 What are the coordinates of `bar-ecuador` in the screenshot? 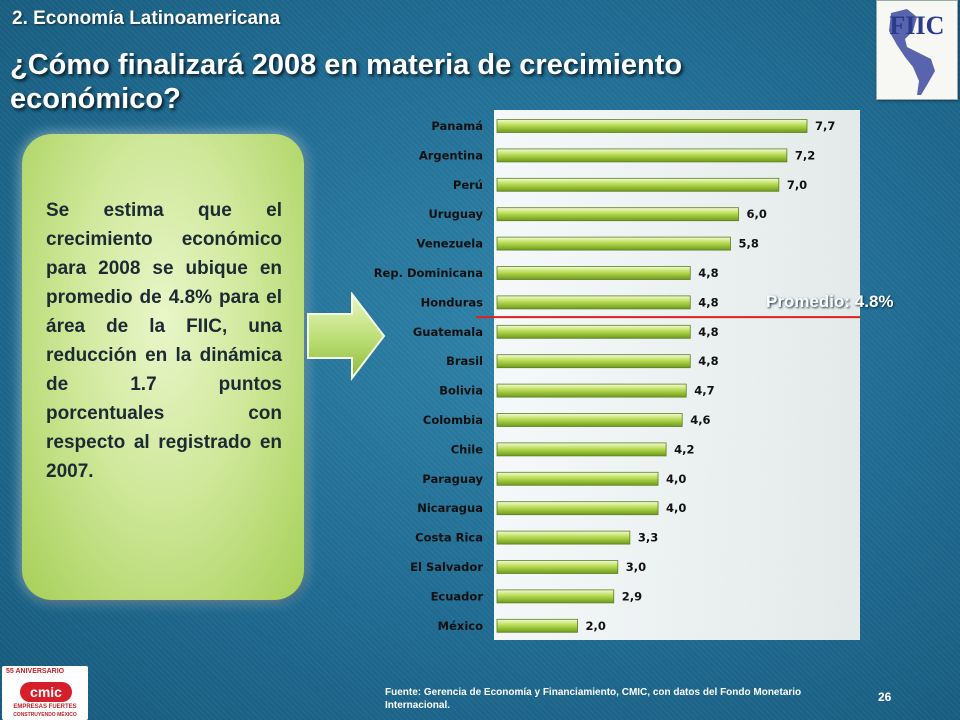 It's located at (555, 596).